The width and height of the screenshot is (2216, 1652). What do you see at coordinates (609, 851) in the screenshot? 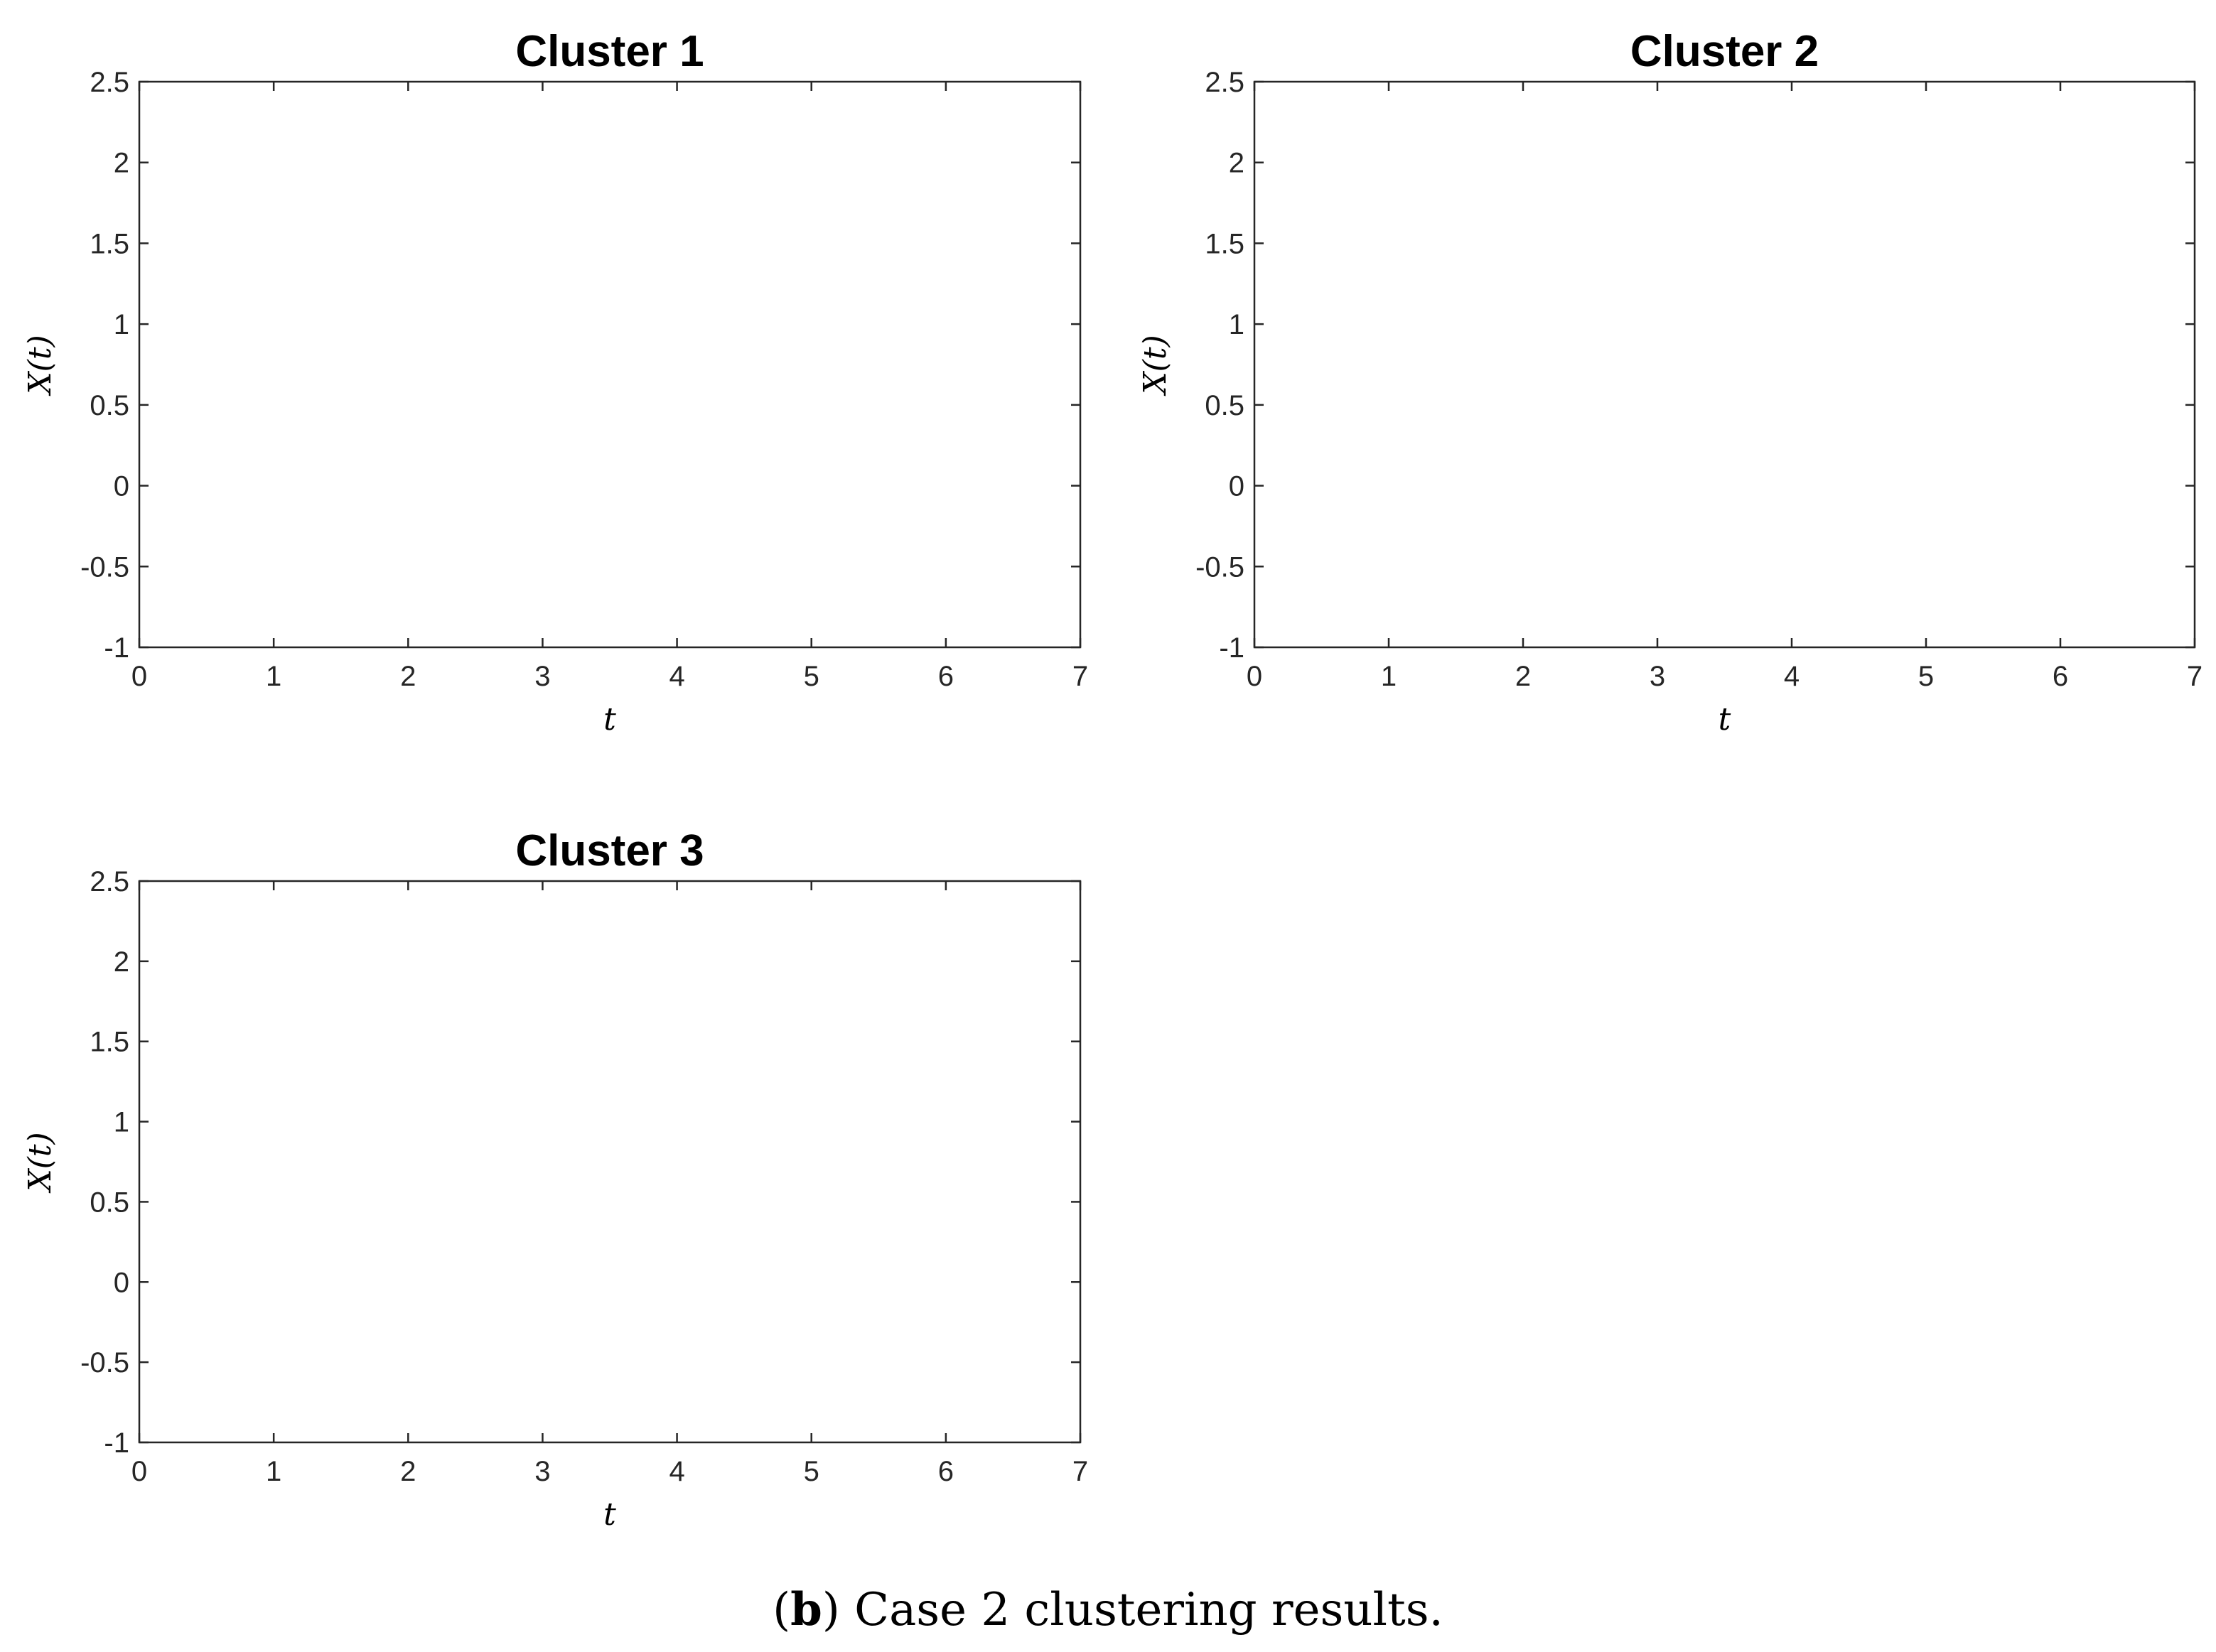
I see `chart-title: Cluster 3` at bounding box center [609, 851].